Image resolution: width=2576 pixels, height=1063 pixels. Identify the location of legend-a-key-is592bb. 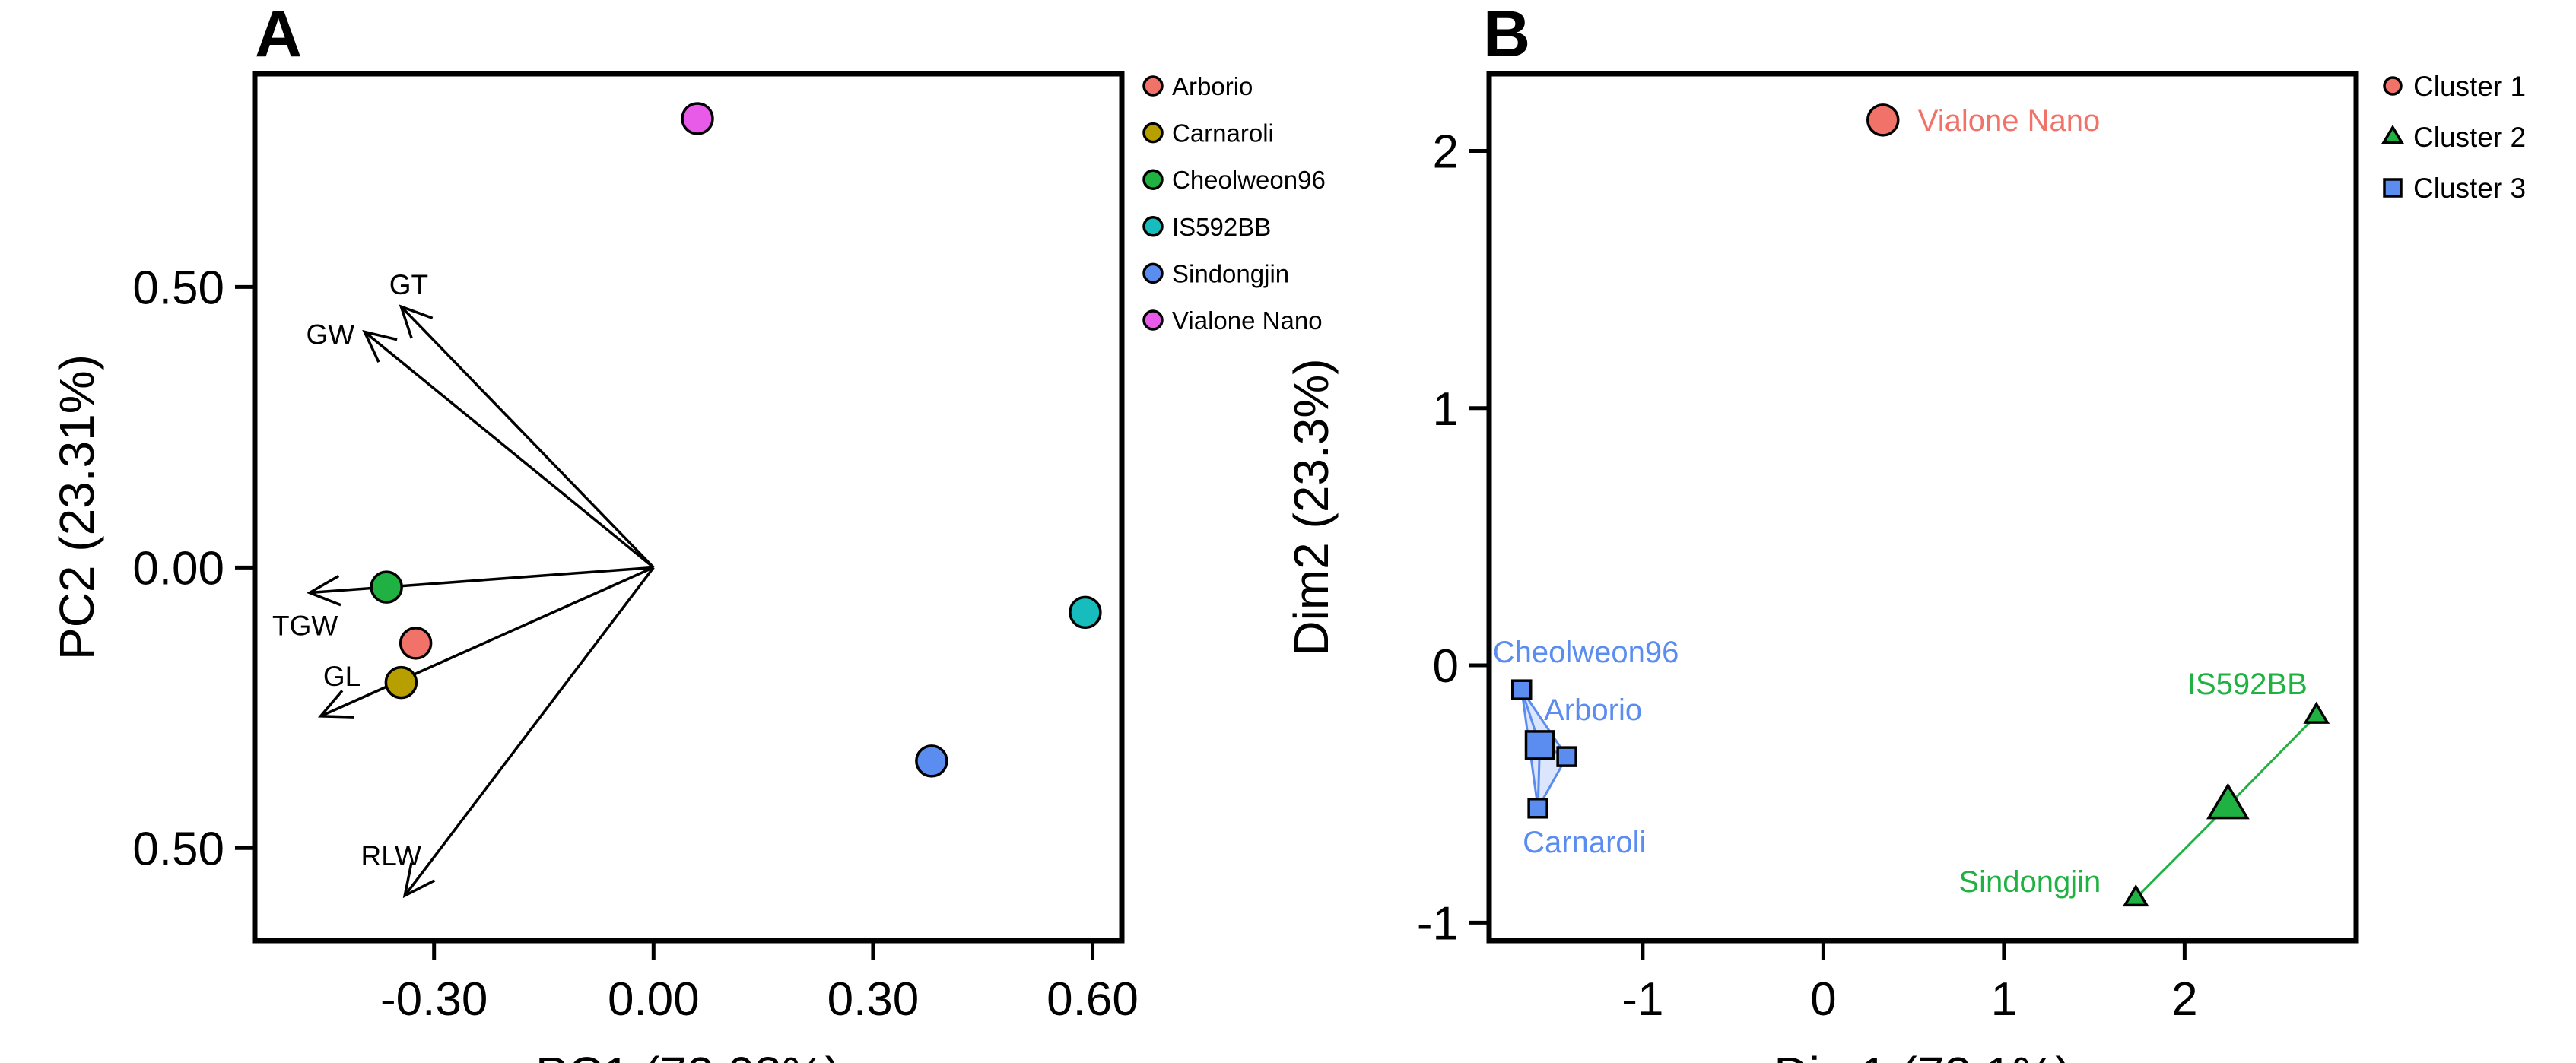
(1153, 227).